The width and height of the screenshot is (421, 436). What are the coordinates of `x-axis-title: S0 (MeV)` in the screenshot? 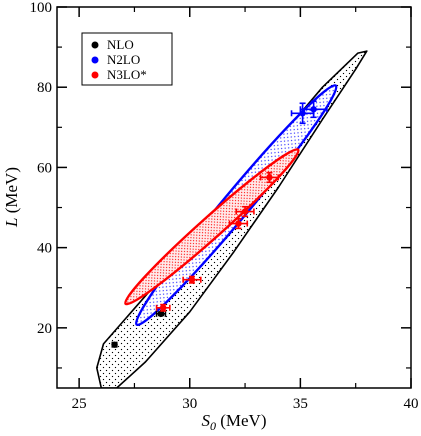 It's located at (233, 422).